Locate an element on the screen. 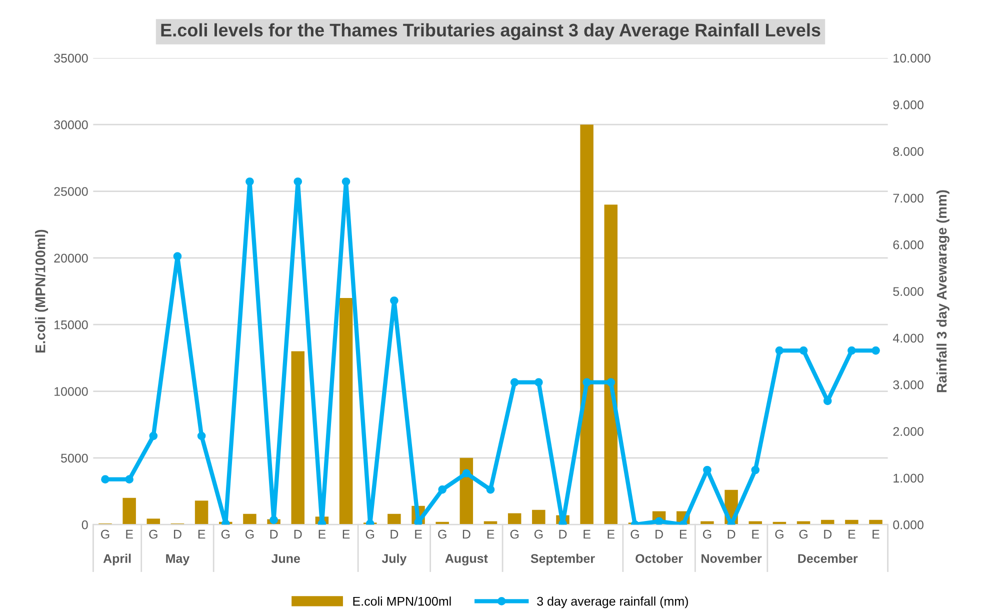 The height and width of the screenshot is (610, 981). y2-tick-label: 6.000 is located at coordinates (908, 245).